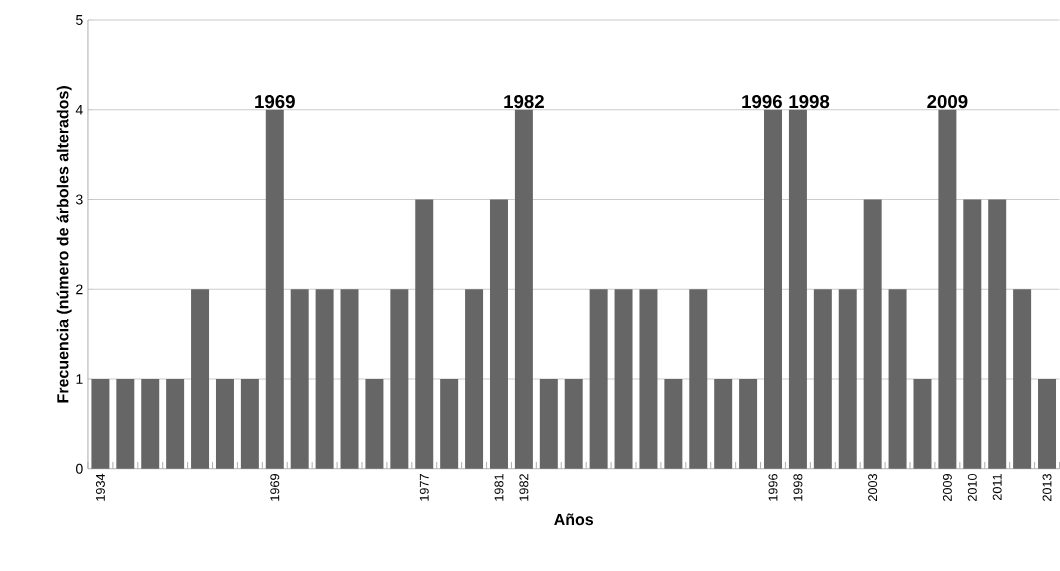  Describe the element at coordinates (574, 519) in the screenshot. I see `x-axis-title: Años` at that location.